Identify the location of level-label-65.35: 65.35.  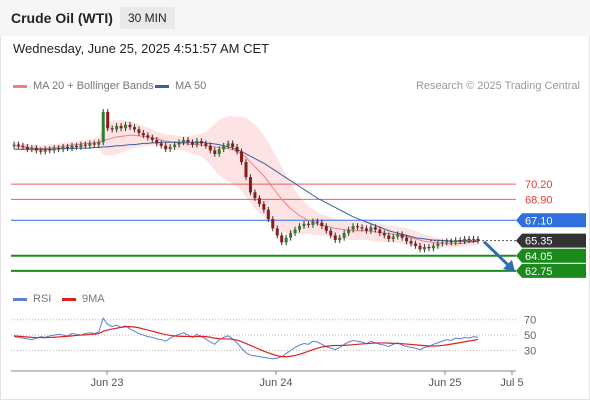
(539, 242).